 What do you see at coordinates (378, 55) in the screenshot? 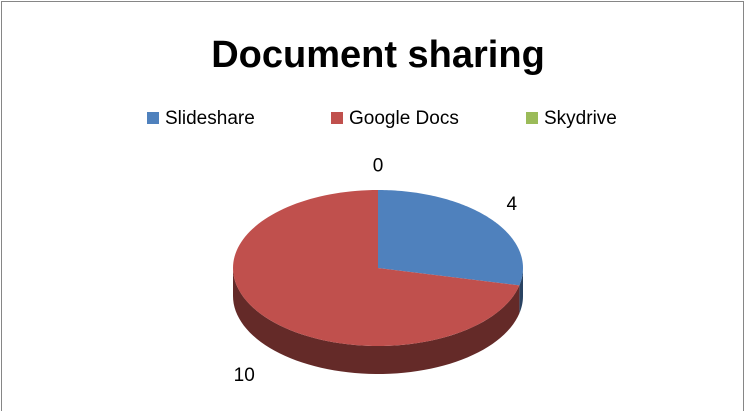
I see `chart-title: Document sharing` at bounding box center [378, 55].